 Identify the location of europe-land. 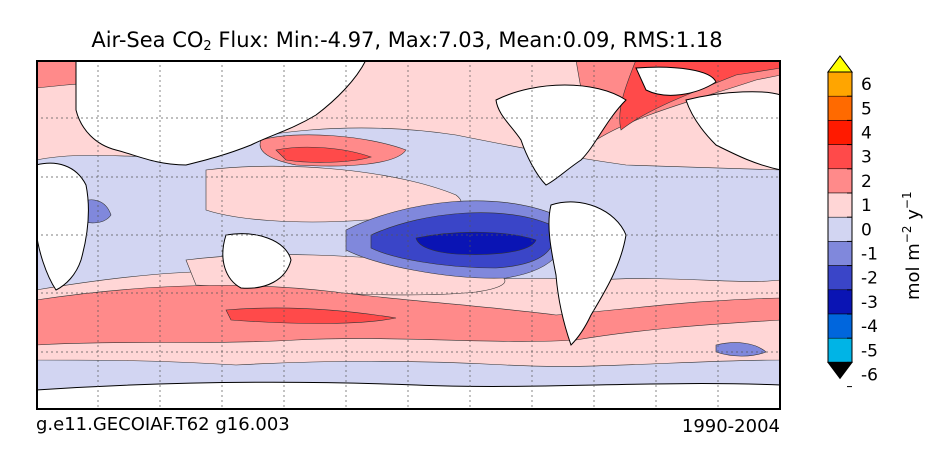
(733, 131).